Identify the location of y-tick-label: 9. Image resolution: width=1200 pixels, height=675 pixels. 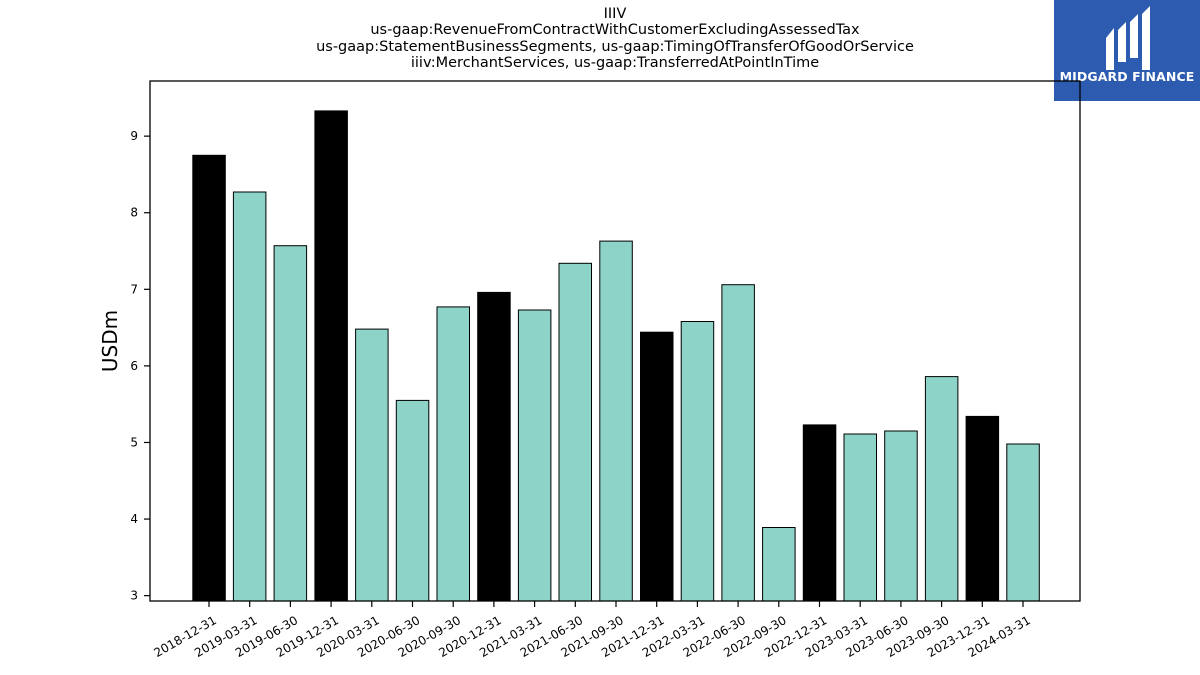
(134, 136).